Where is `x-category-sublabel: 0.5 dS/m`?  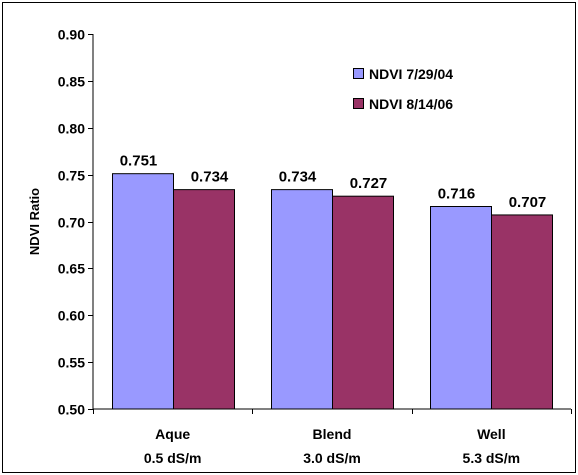
x-category-sublabel: 0.5 dS/m is located at coordinates (173, 458).